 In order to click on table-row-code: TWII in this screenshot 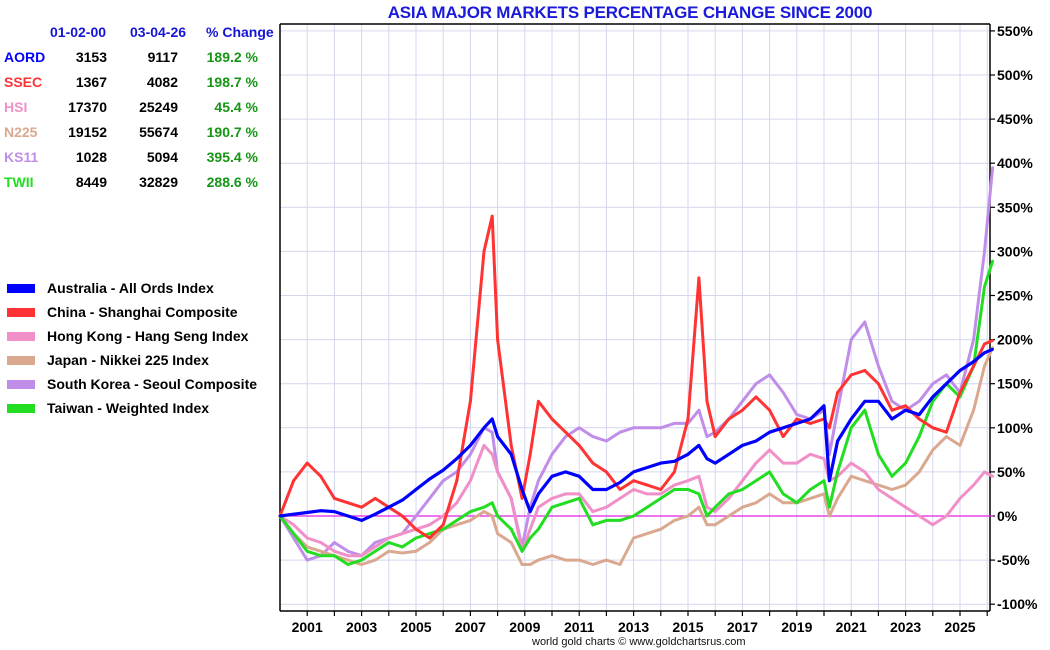, I will do `click(19, 182)`.